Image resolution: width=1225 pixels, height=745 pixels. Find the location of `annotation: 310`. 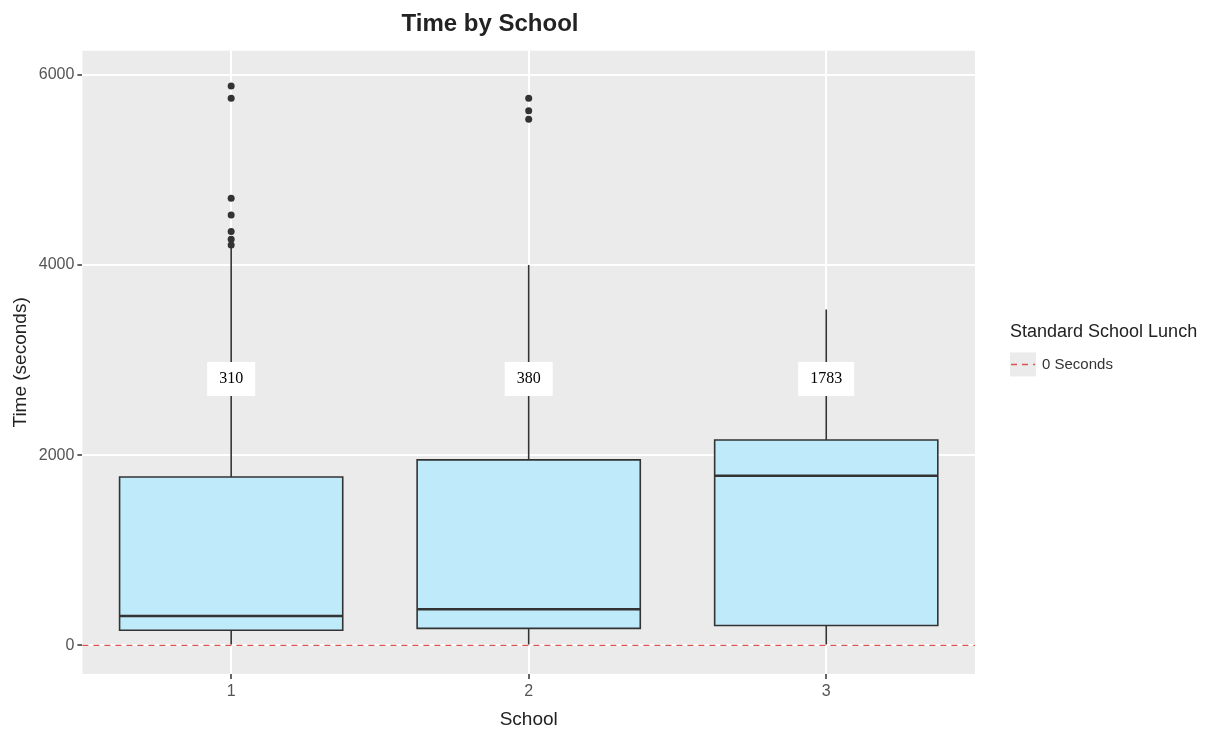

annotation: 310 is located at coordinates (231, 378).